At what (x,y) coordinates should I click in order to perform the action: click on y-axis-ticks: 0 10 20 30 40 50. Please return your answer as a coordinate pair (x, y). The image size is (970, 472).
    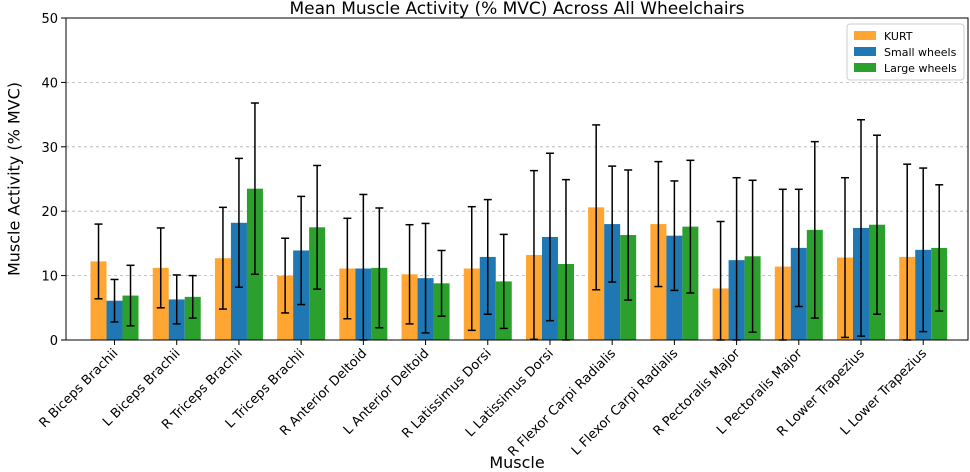
    Looking at the image, I should click on (53, 180).